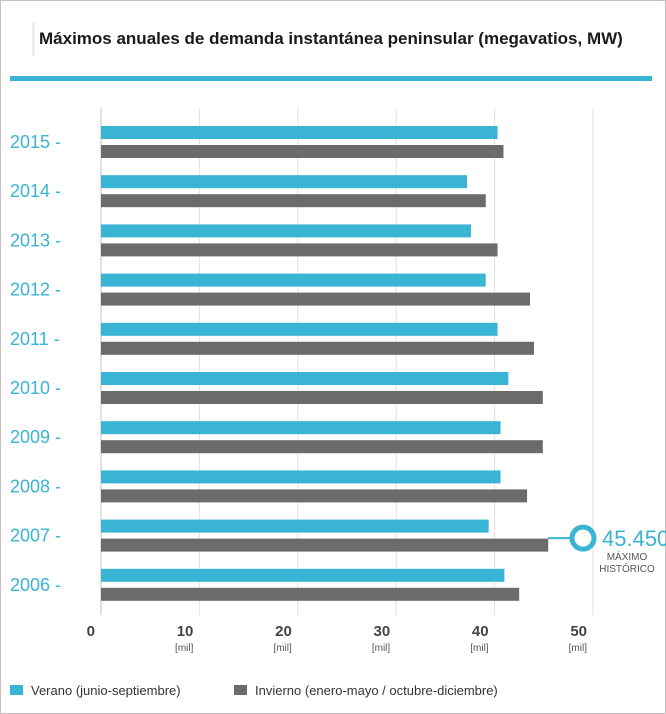  What do you see at coordinates (35, 536) in the screenshot?
I see `year-label: 2007 -` at bounding box center [35, 536].